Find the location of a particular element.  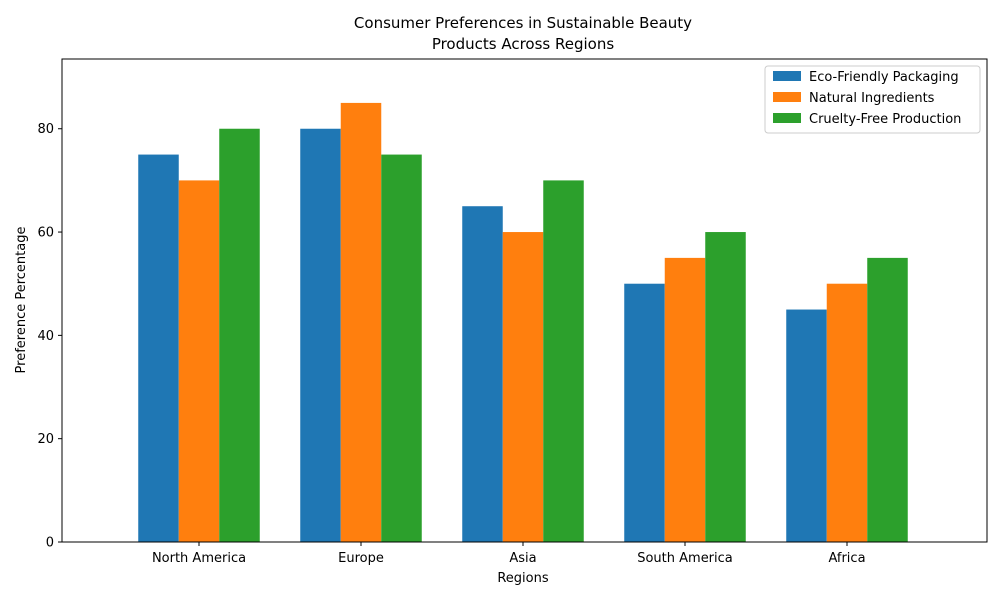

legend-box is located at coordinates (872, 99).